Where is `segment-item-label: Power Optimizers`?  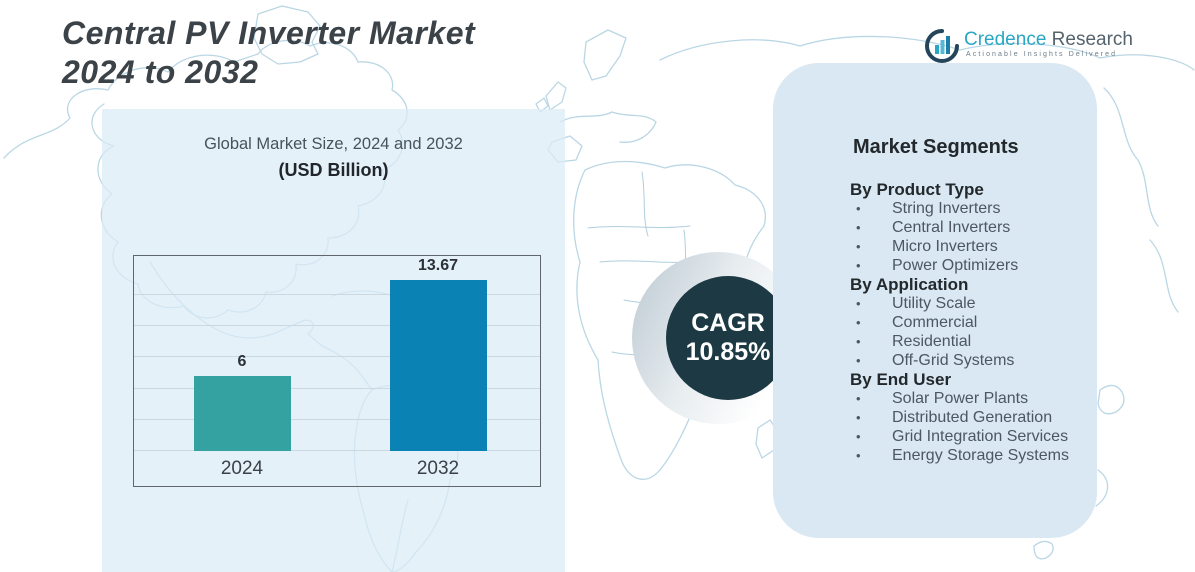
segment-item-label: Power Optimizers is located at coordinates (955, 265).